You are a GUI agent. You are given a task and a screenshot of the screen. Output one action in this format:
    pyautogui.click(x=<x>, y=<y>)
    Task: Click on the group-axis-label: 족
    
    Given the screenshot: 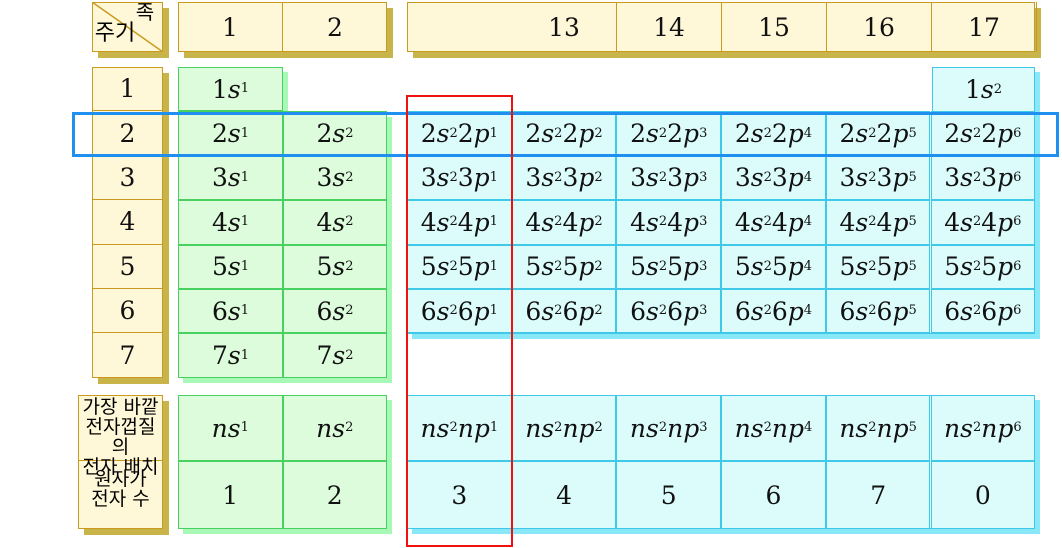 What is the action you would take?
    pyautogui.click(x=145, y=12)
    